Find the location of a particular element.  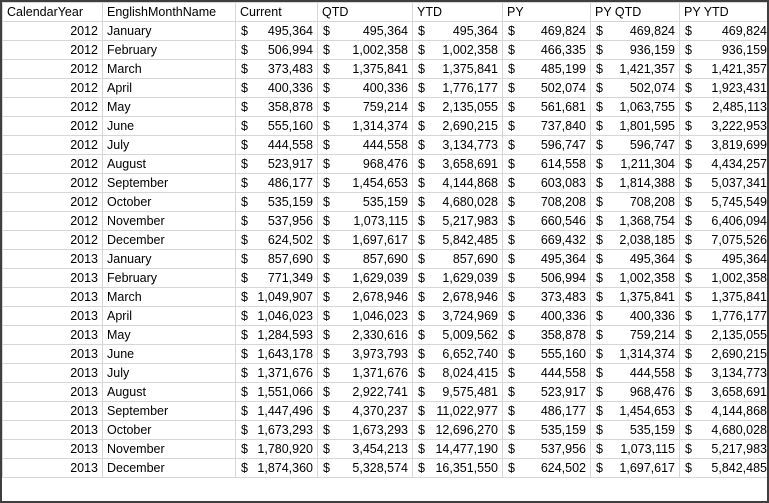

column-header-current: Current is located at coordinates (276, 12).